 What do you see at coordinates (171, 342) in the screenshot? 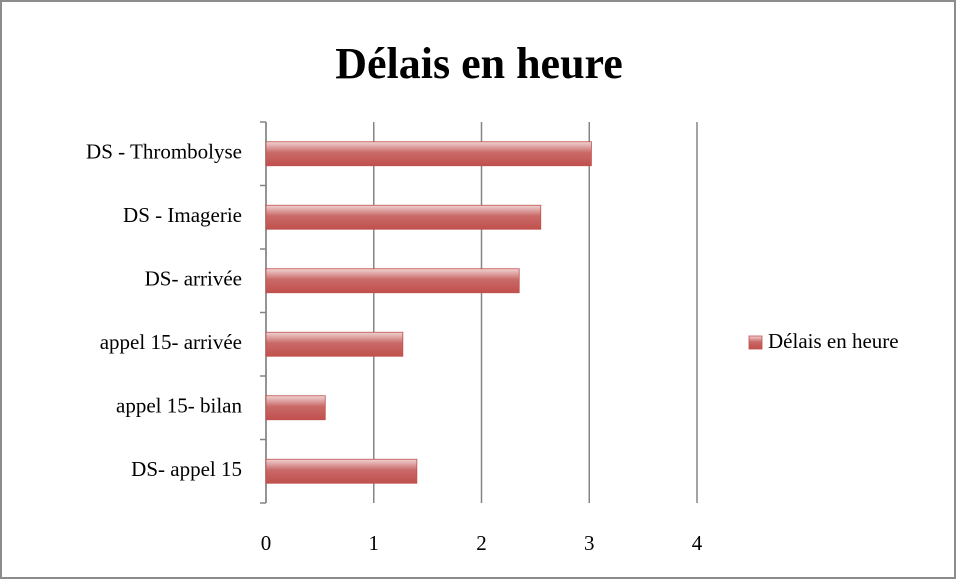
I see `y-tick-label: appel 15- arrivée` at bounding box center [171, 342].